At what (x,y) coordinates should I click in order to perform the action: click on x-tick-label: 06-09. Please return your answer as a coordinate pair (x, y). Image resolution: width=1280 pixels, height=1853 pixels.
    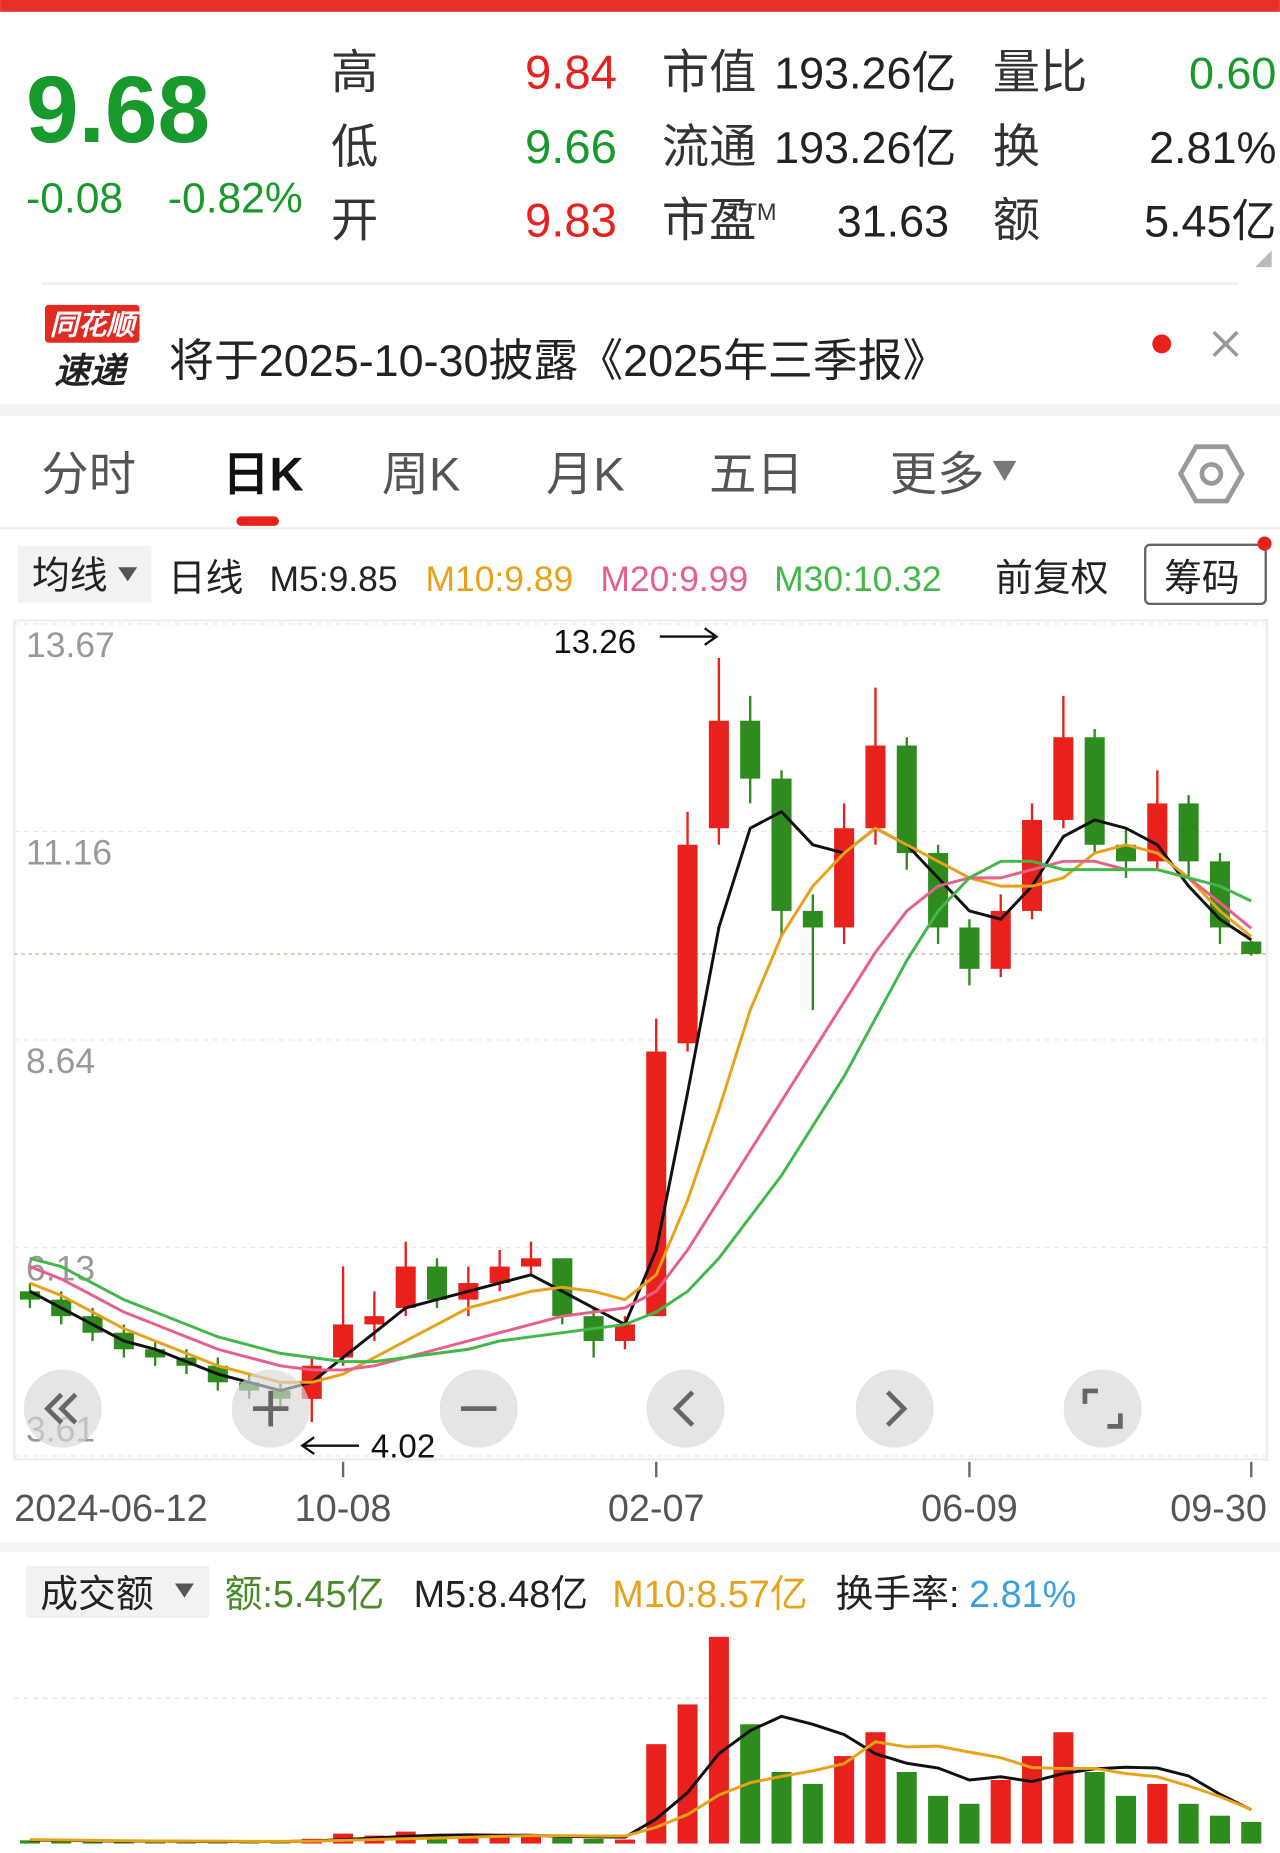
    Looking at the image, I should click on (969, 1509).